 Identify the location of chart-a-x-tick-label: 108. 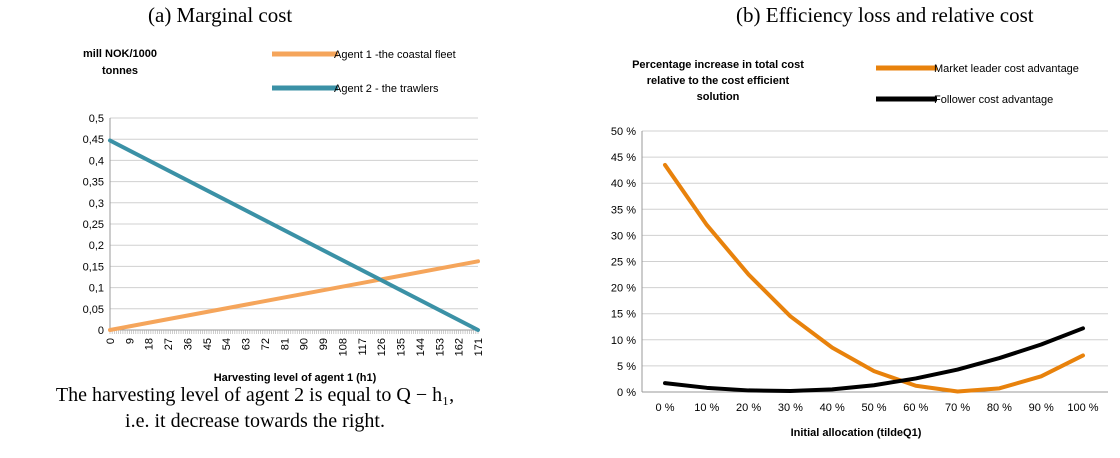
(343, 347).